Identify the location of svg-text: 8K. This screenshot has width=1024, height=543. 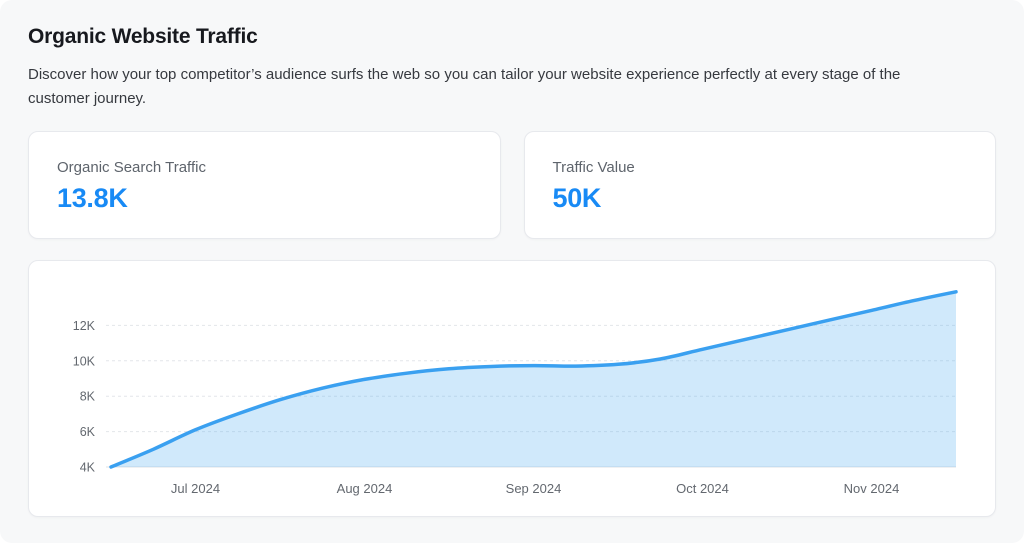
(88, 397).